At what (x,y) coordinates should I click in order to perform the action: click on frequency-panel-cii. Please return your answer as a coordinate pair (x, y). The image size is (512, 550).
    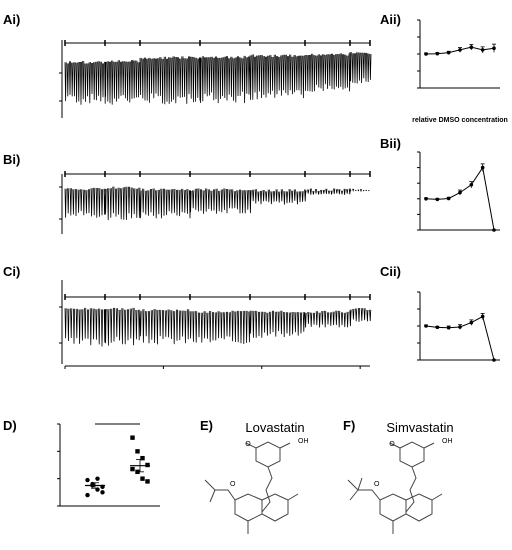
    Looking at the image, I should click on (458, 326).